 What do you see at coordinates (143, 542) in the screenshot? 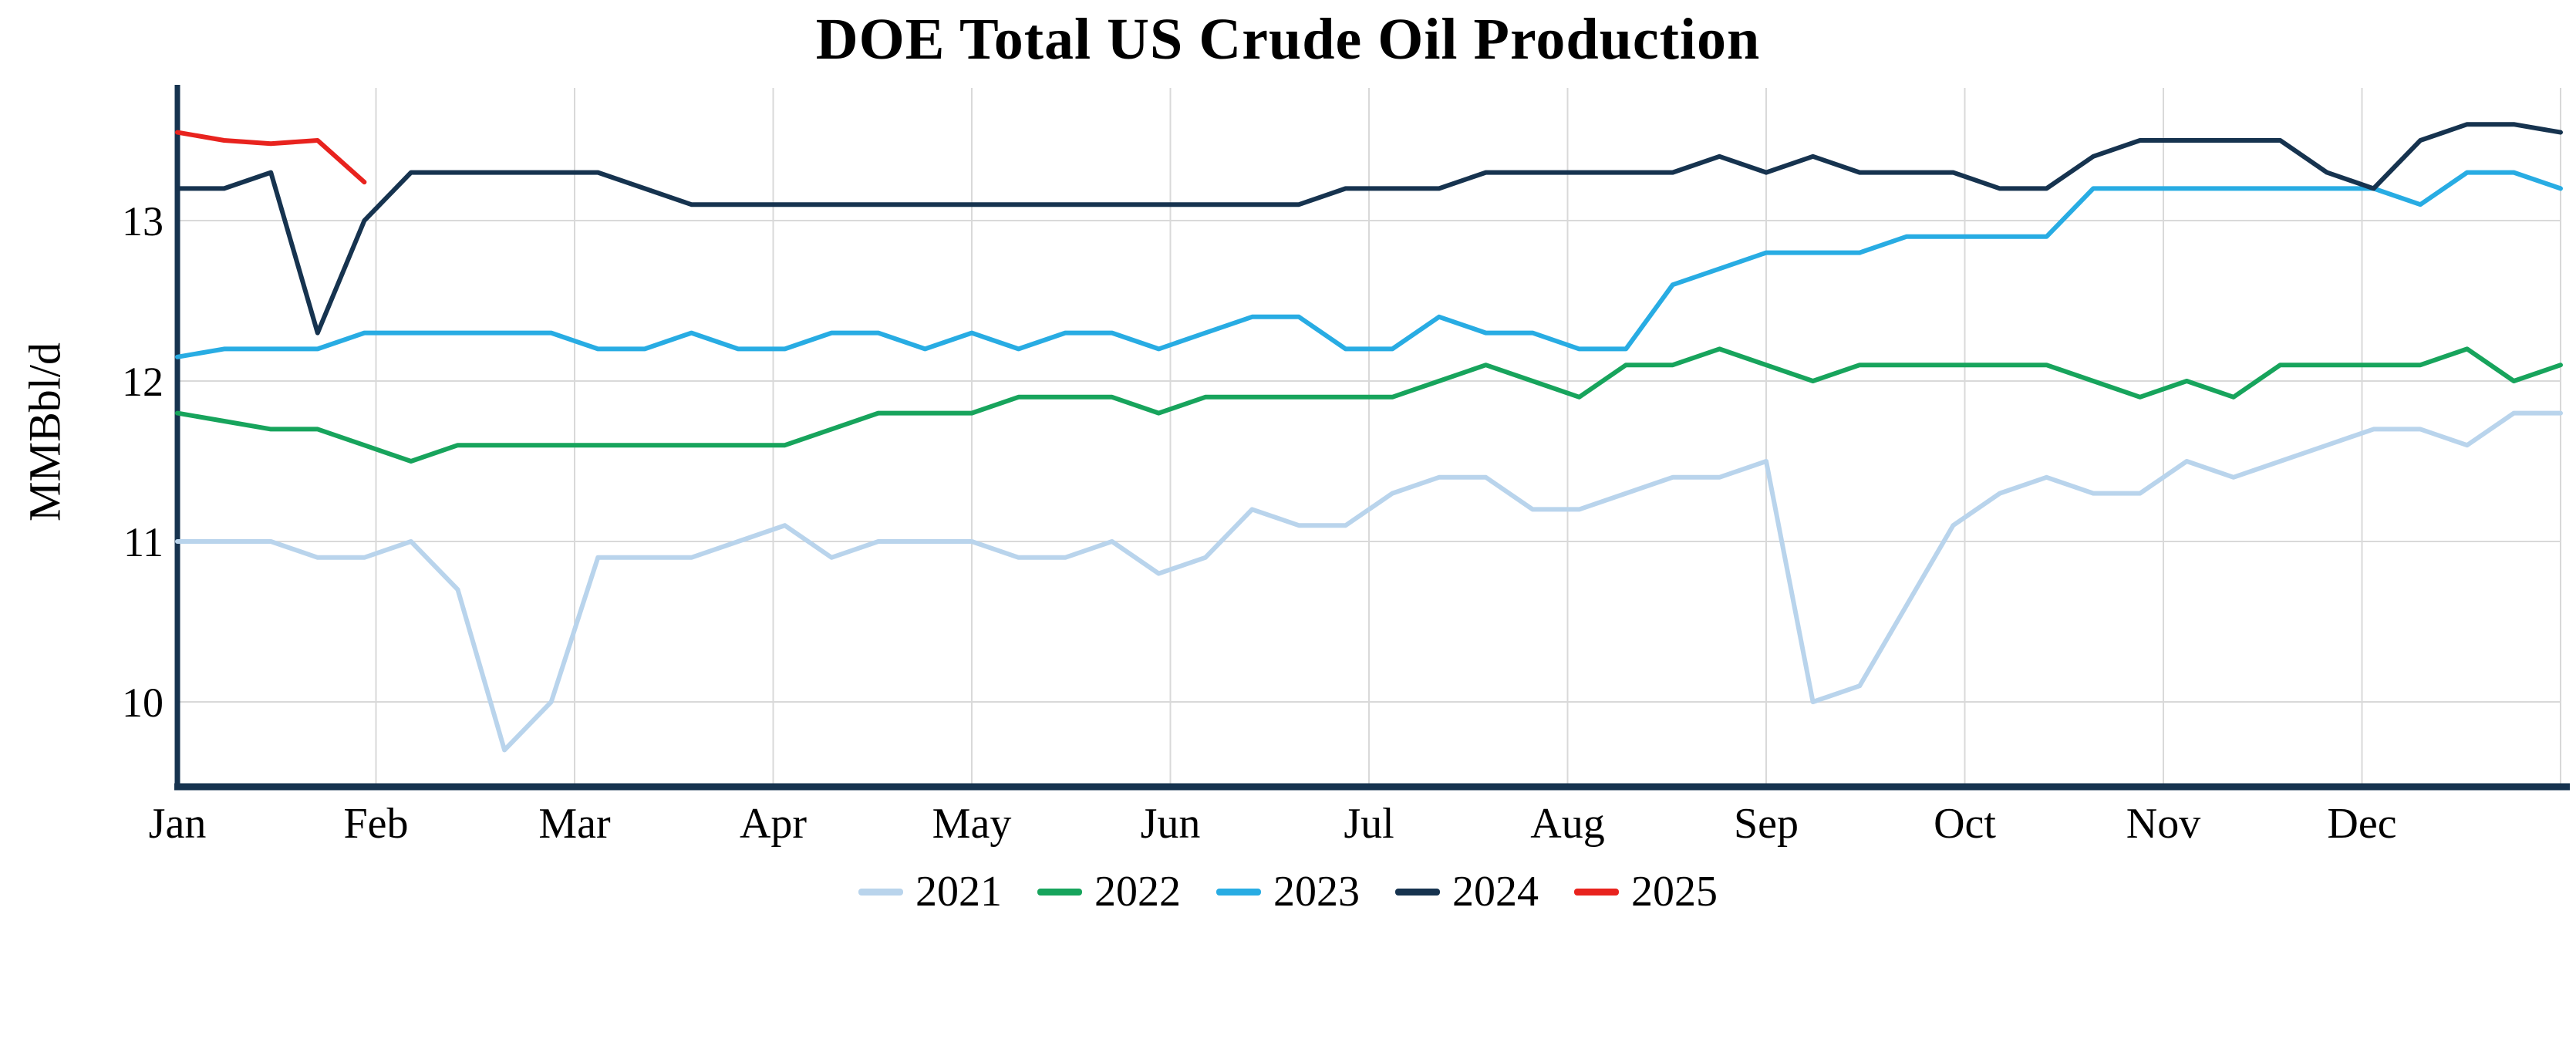
I see `y-tick-label: 11` at bounding box center [143, 542].